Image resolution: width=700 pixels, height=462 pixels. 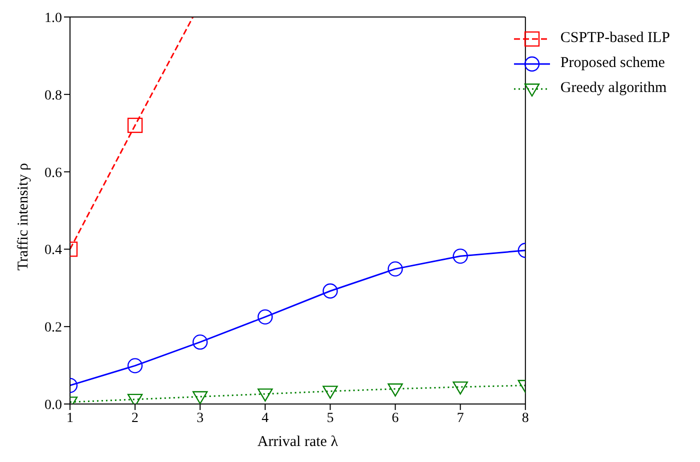 I want to click on y-tick-label: 0.0, so click(x=53, y=405).